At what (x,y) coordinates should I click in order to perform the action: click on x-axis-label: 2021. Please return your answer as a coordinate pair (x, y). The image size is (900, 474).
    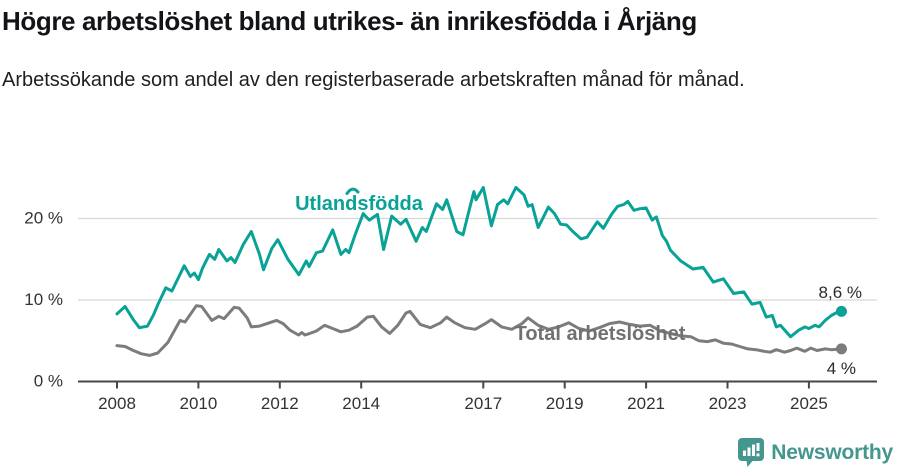
    Looking at the image, I should click on (646, 403).